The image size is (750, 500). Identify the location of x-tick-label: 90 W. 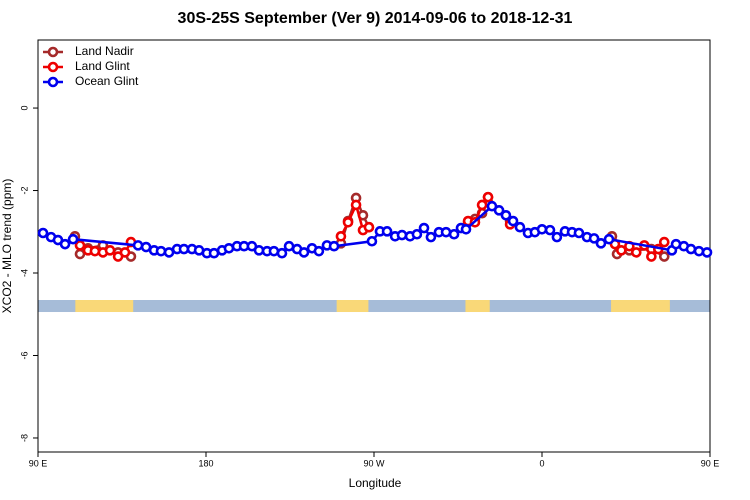
(374, 463).